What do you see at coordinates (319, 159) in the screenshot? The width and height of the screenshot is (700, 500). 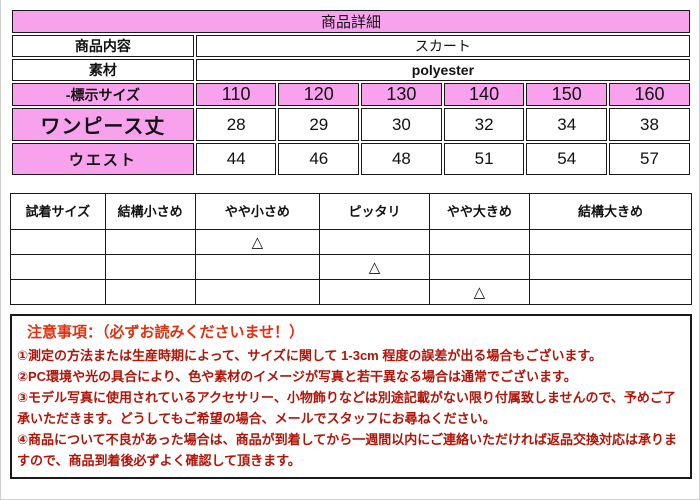 I see `waist-value-cell: 46` at bounding box center [319, 159].